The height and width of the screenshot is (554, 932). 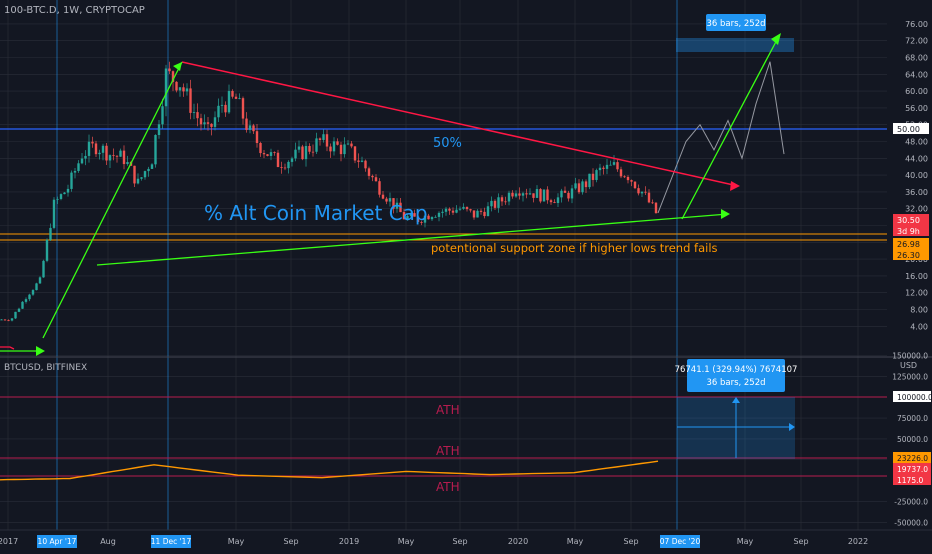 What do you see at coordinates (412, 239) in the screenshot?
I see `green-support-line` at bounding box center [412, 239].